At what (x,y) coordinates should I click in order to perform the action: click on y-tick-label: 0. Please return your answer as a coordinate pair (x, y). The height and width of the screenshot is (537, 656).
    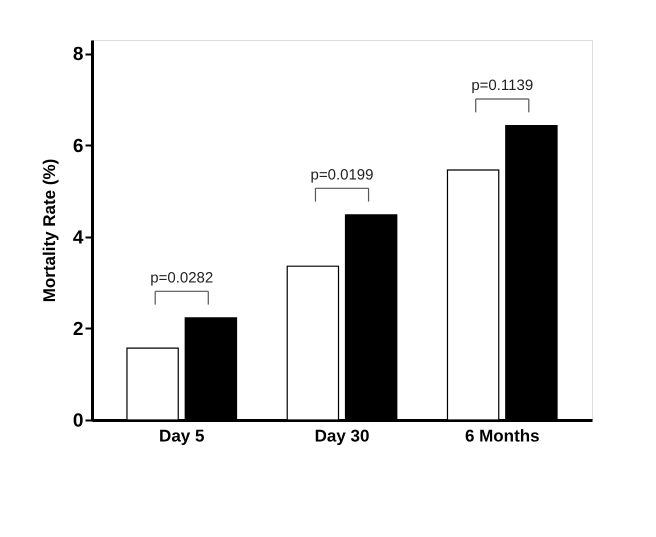
    Looking at the image, I should click on (78, 421).